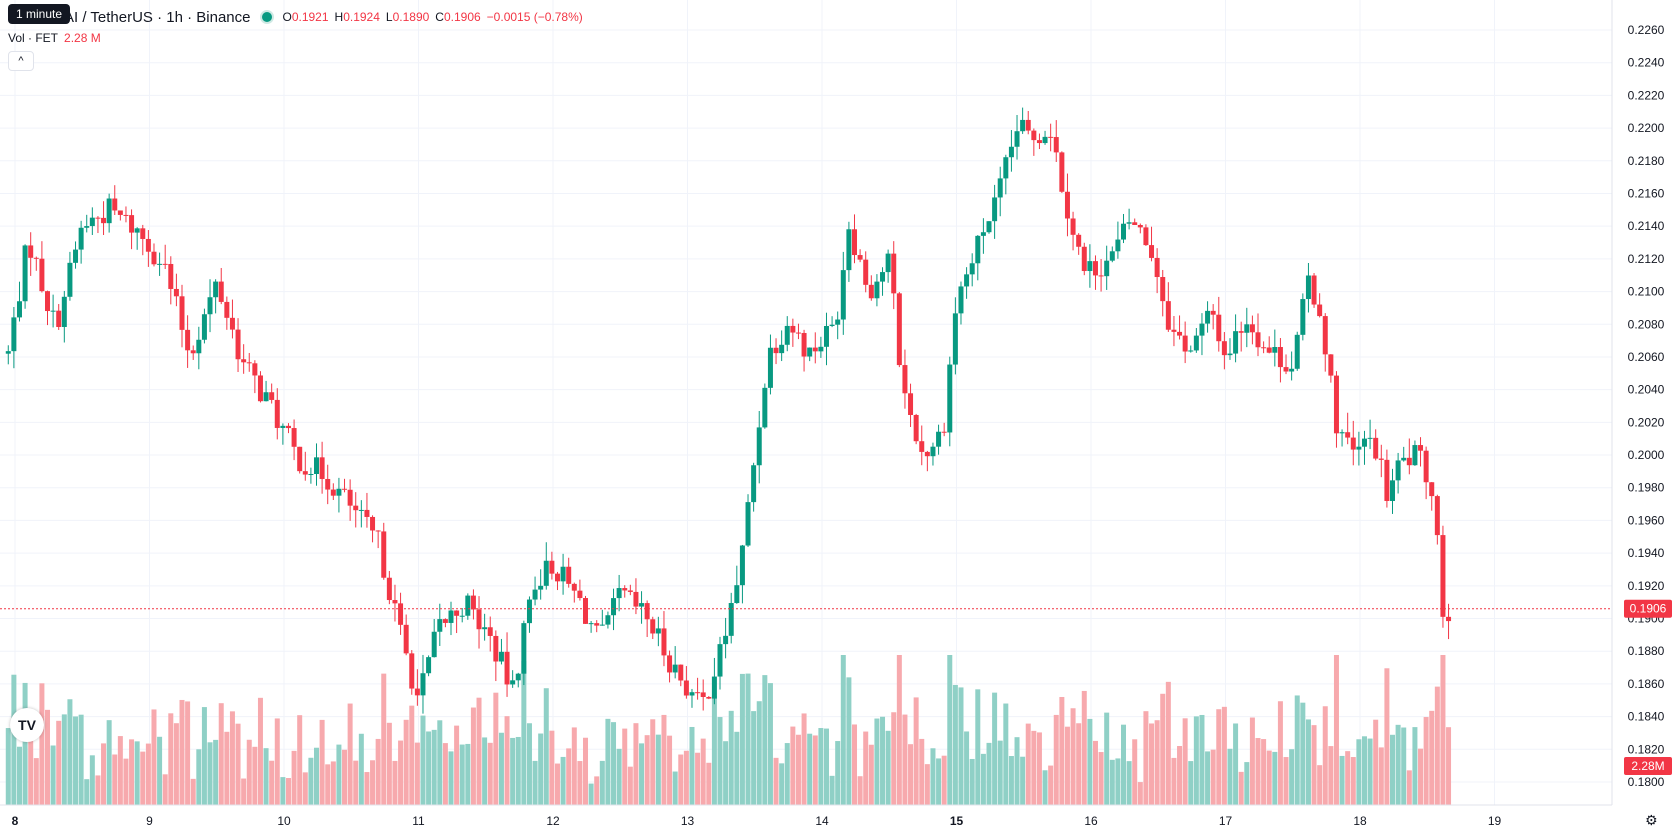 Image resolution: width=1678 pixels, height=835 pixels. Describe the element at coordinates (1360, 821) in the screenshot. I see `time-tick-label: 18` at that location.